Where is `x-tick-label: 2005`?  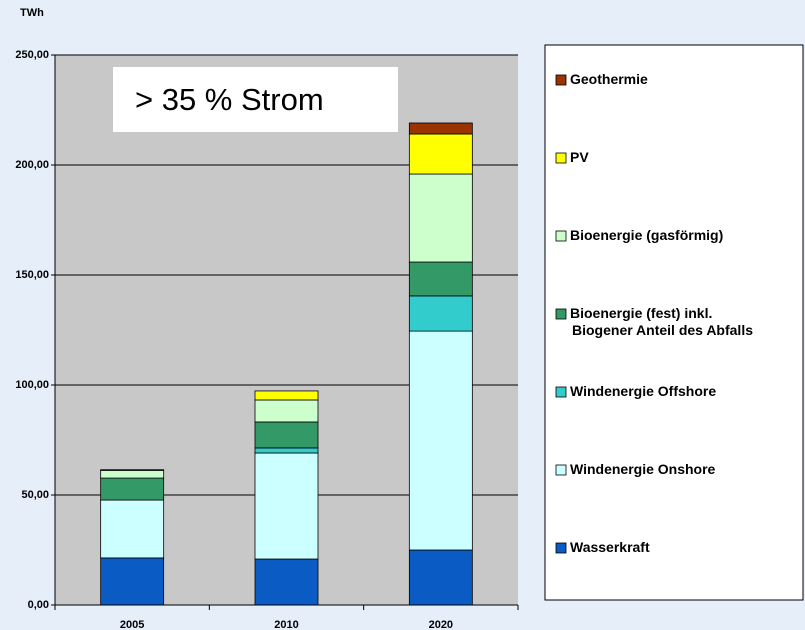
x-tick-label: 2005 is located at coordinates (132, 624).